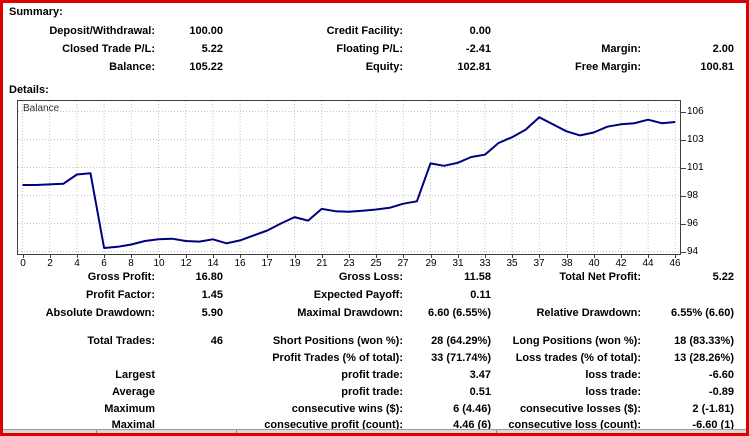 This screenshot has width=749, height=436. Describe the element at coordinates (120, 295) in the screenshot. I see `stat-label: Profit Factor:` at that location.